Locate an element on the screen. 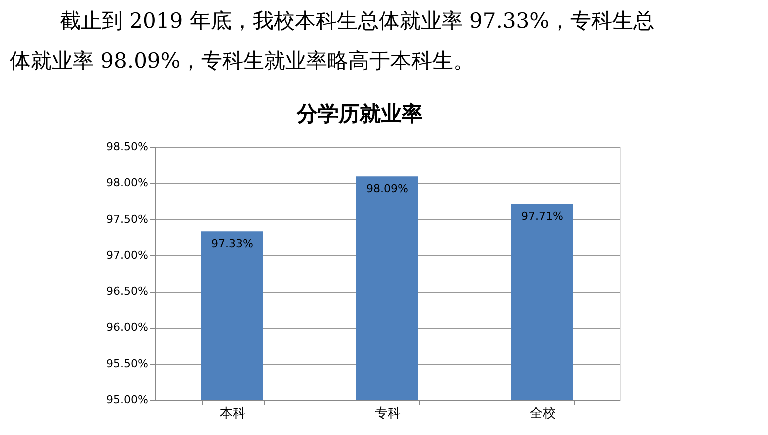 This screenshot has width=768, height=435. y-tick-label: 98.00% is located at coordinates (127, 183).